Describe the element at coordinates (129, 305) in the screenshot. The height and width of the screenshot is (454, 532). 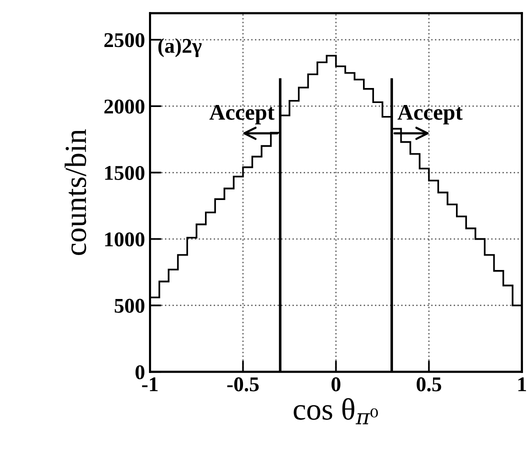
I see `y-tick-label: 500` at that location.